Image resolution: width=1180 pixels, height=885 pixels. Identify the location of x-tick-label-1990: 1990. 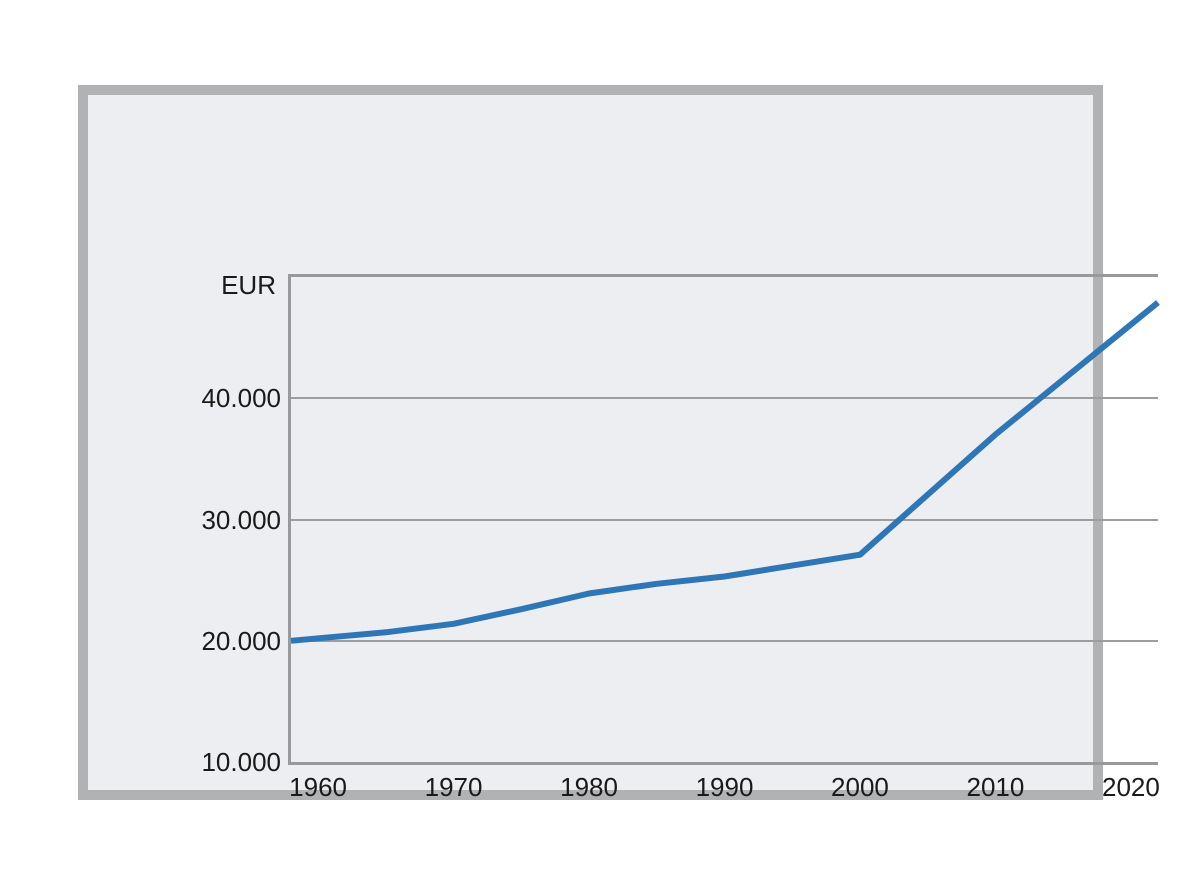
(724, 787).